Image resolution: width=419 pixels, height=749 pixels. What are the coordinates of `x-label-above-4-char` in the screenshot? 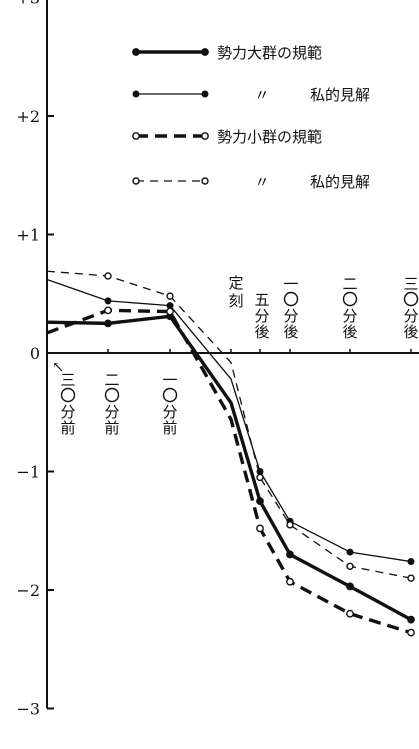 It's located at (411, 299).